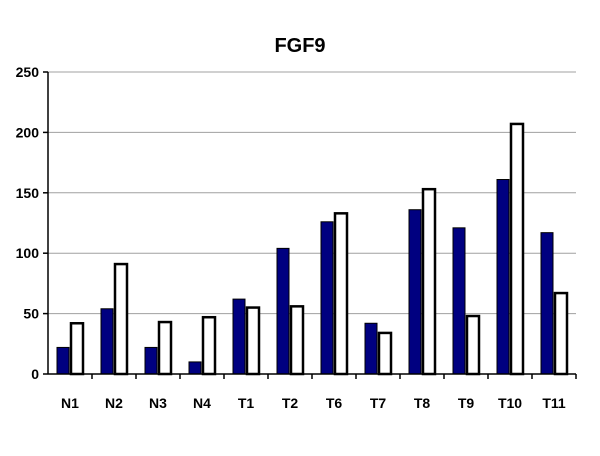 The image size is (600, 456). Describe the element at coordinates (290, 403) in the screenshot. I see `x-tick-label-t2: T2` at that location.